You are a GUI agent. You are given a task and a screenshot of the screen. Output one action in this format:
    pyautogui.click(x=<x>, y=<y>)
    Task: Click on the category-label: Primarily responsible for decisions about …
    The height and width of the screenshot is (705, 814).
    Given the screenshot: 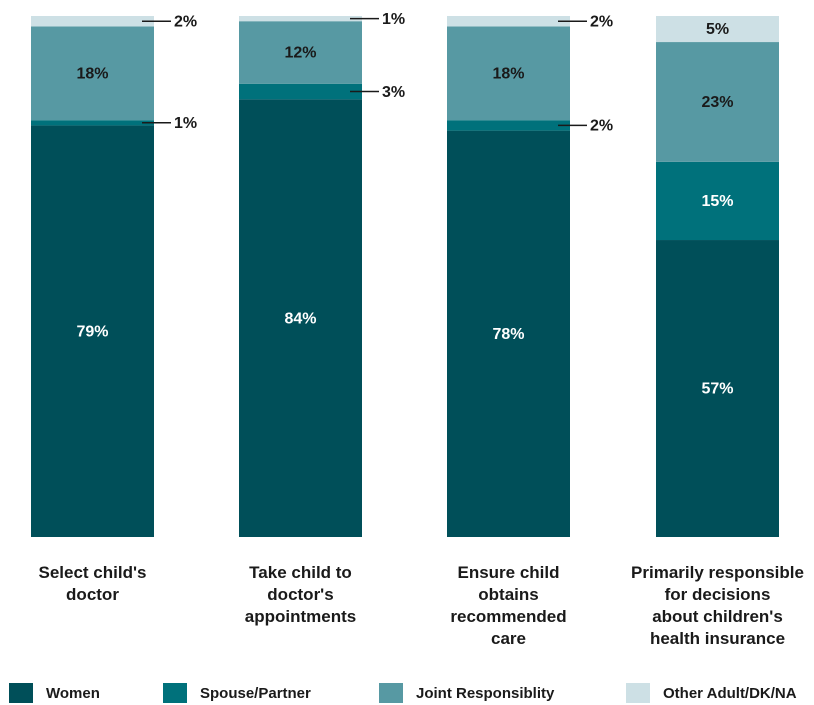 What is the action you would take?
    pyautogui.click(x=717, y=605)
    